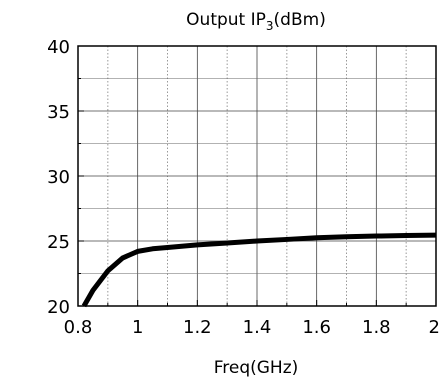 The width and height of the screenshot is (443, 380). Describe the element at coordinates (58, 307) in the screenshot. I see `y-tick-label-0: 20` at that location.